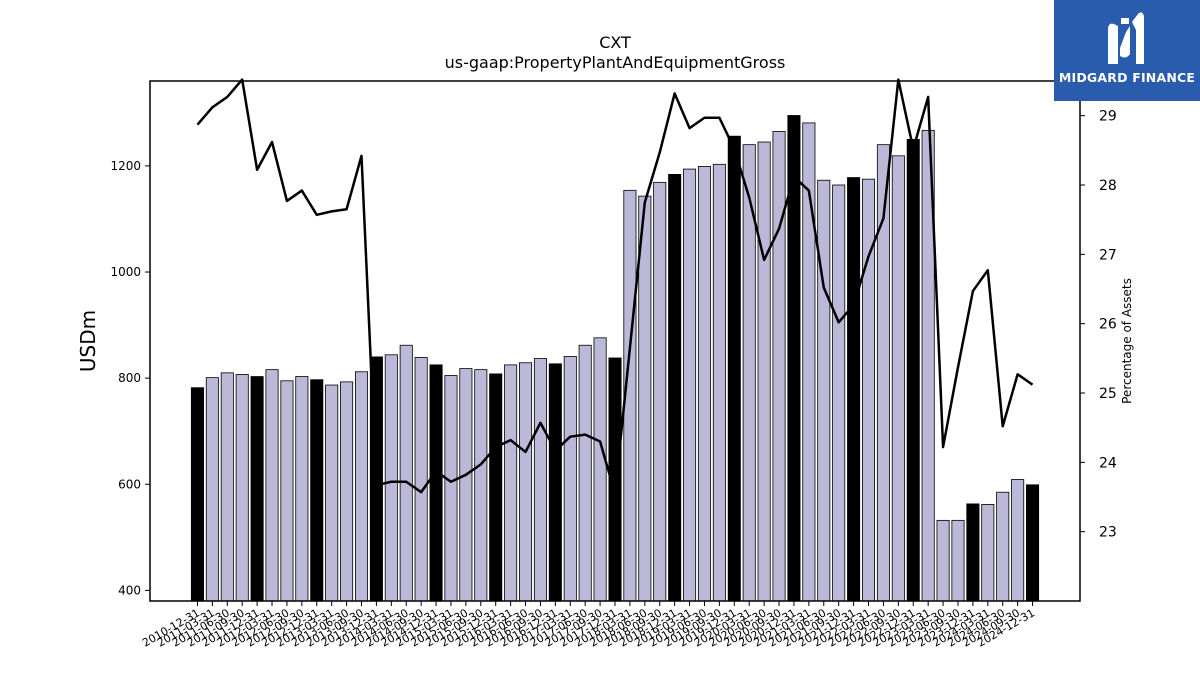  I want to click on left-axis-ticks: 400 600 800 1000 1200, so click(130, 378).